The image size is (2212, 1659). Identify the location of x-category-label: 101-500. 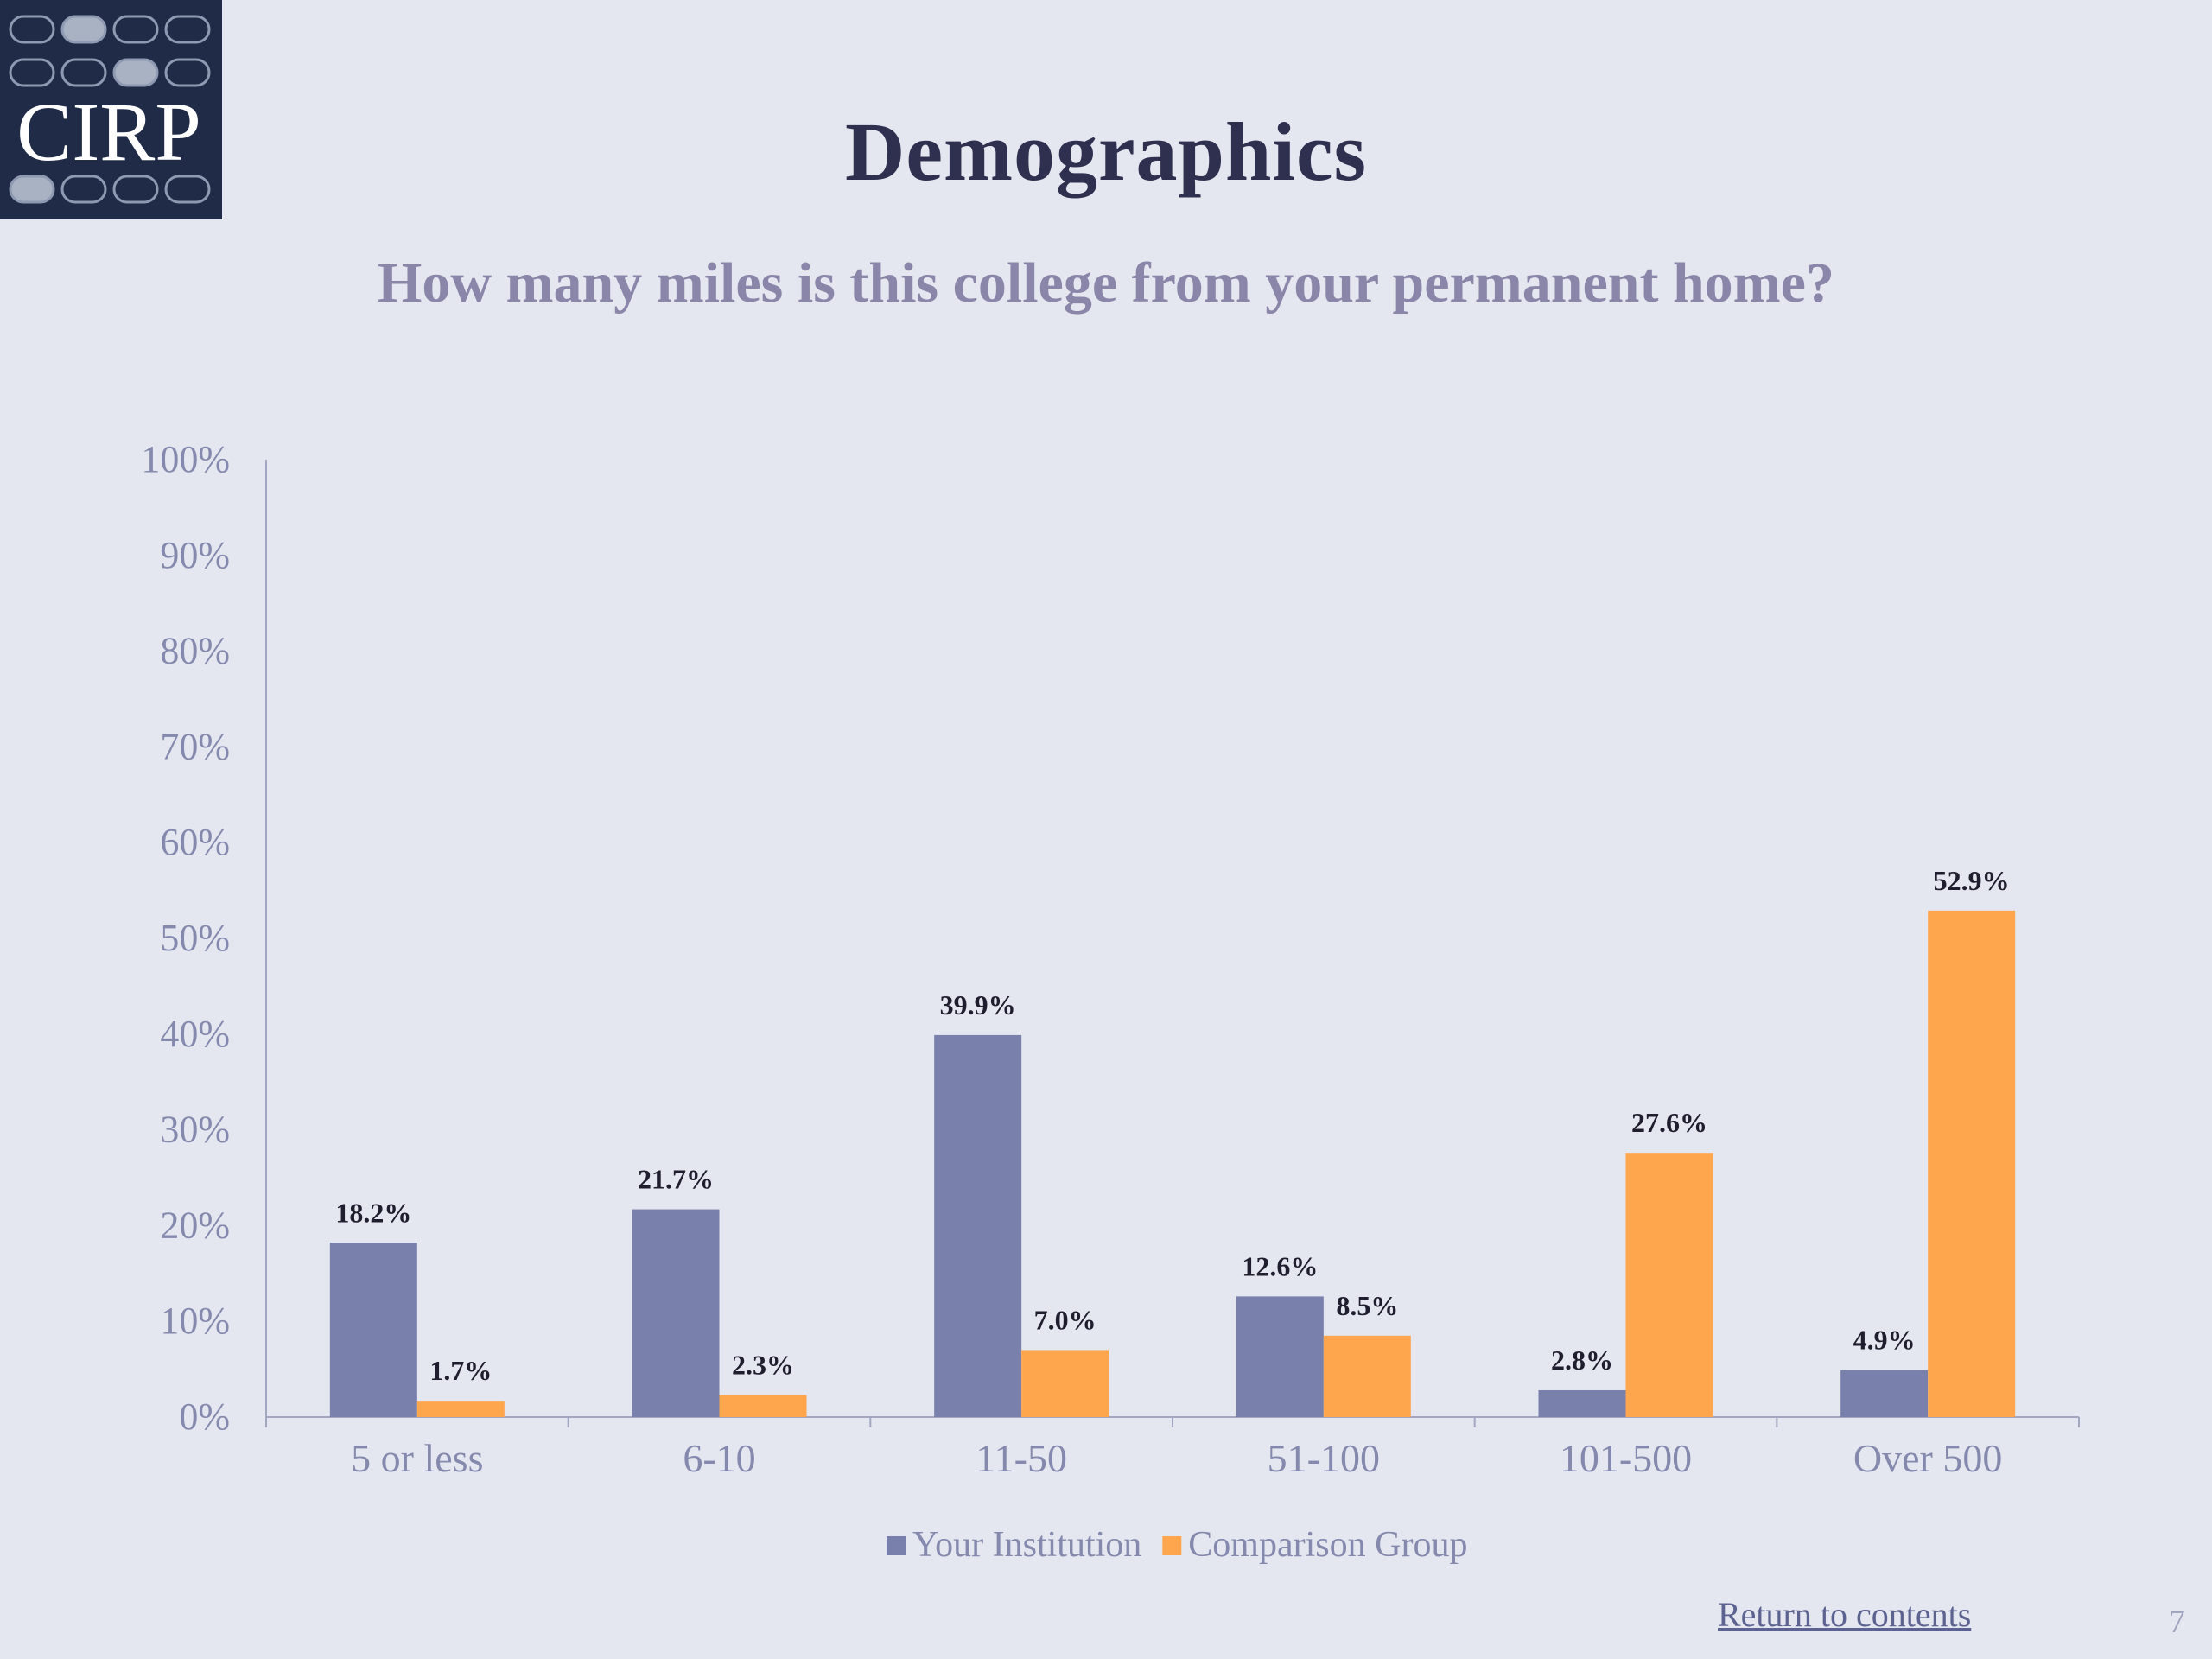
(1626, 1458).